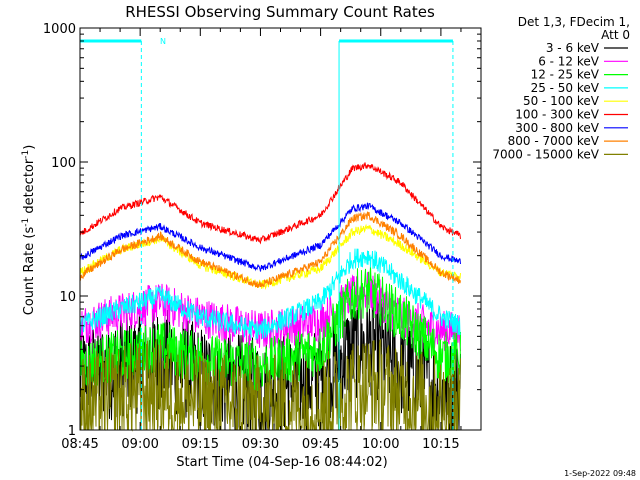  Describe the element at coordinates (139, 444) in the screenshot. I see `x-tick-label: 09:00` at that location.